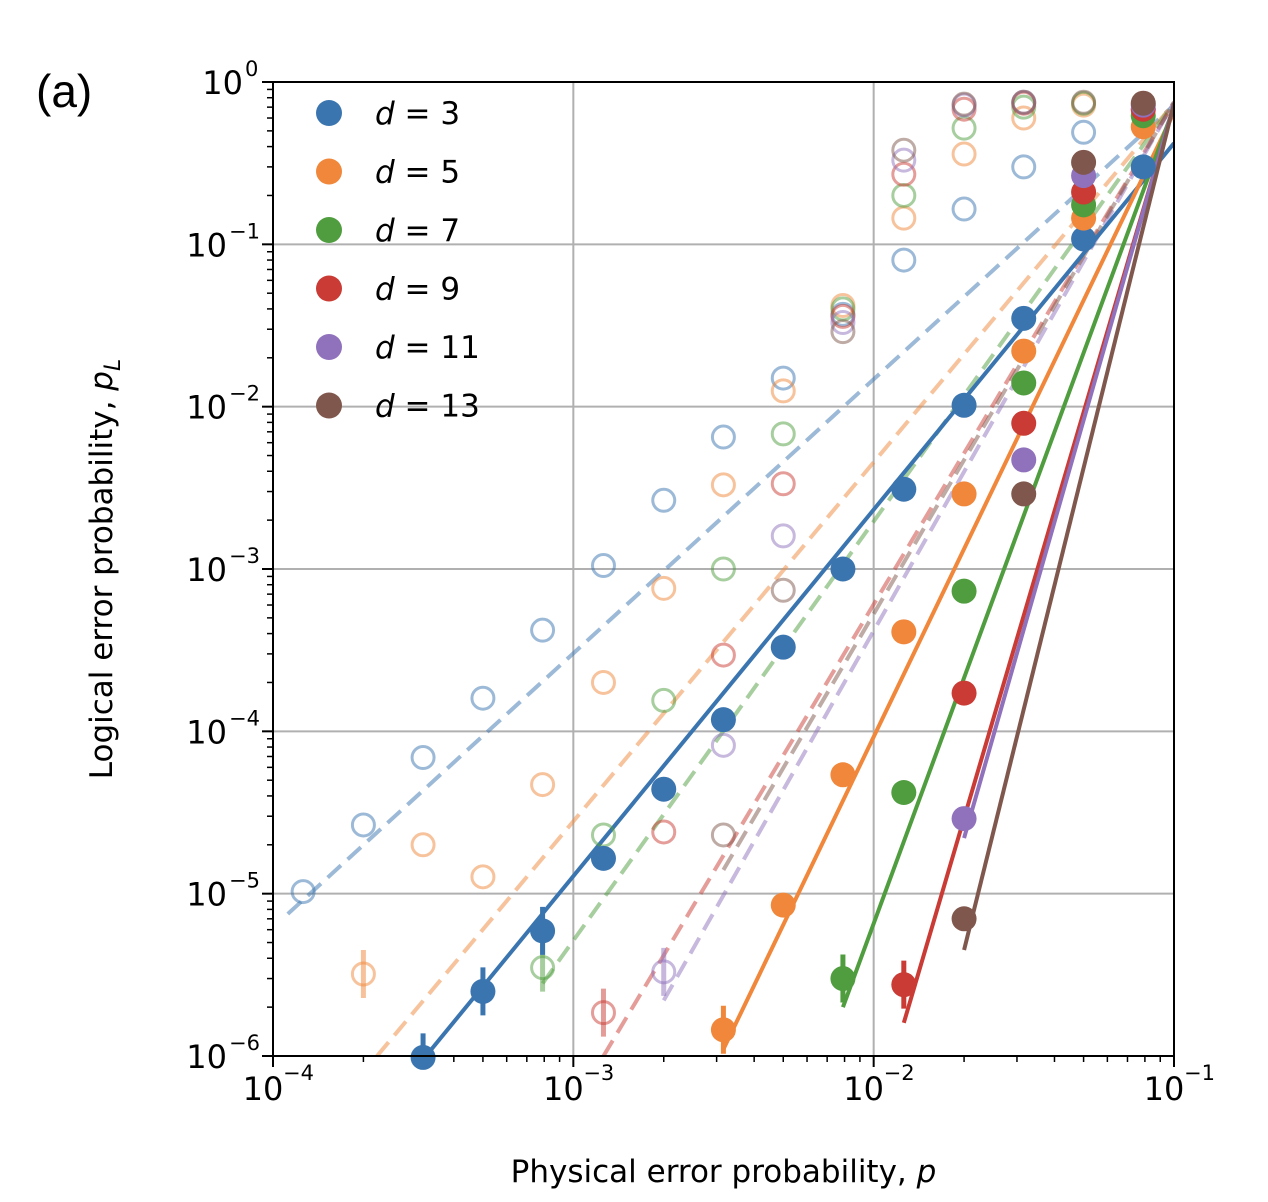 The image size is (1268, 1202). Describe the element at coordinates (244, 556) in the screenshot. I see `y-tick-exponent: −3` at that location.